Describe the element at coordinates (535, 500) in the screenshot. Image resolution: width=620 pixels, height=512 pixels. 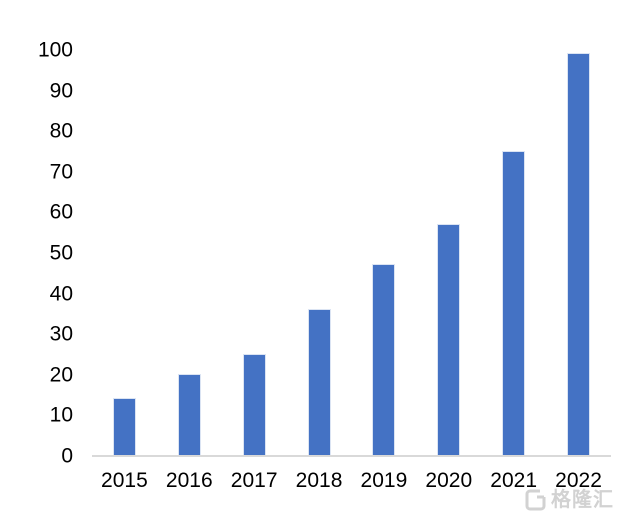
I see `gelonghui-logo-icon` at that location.